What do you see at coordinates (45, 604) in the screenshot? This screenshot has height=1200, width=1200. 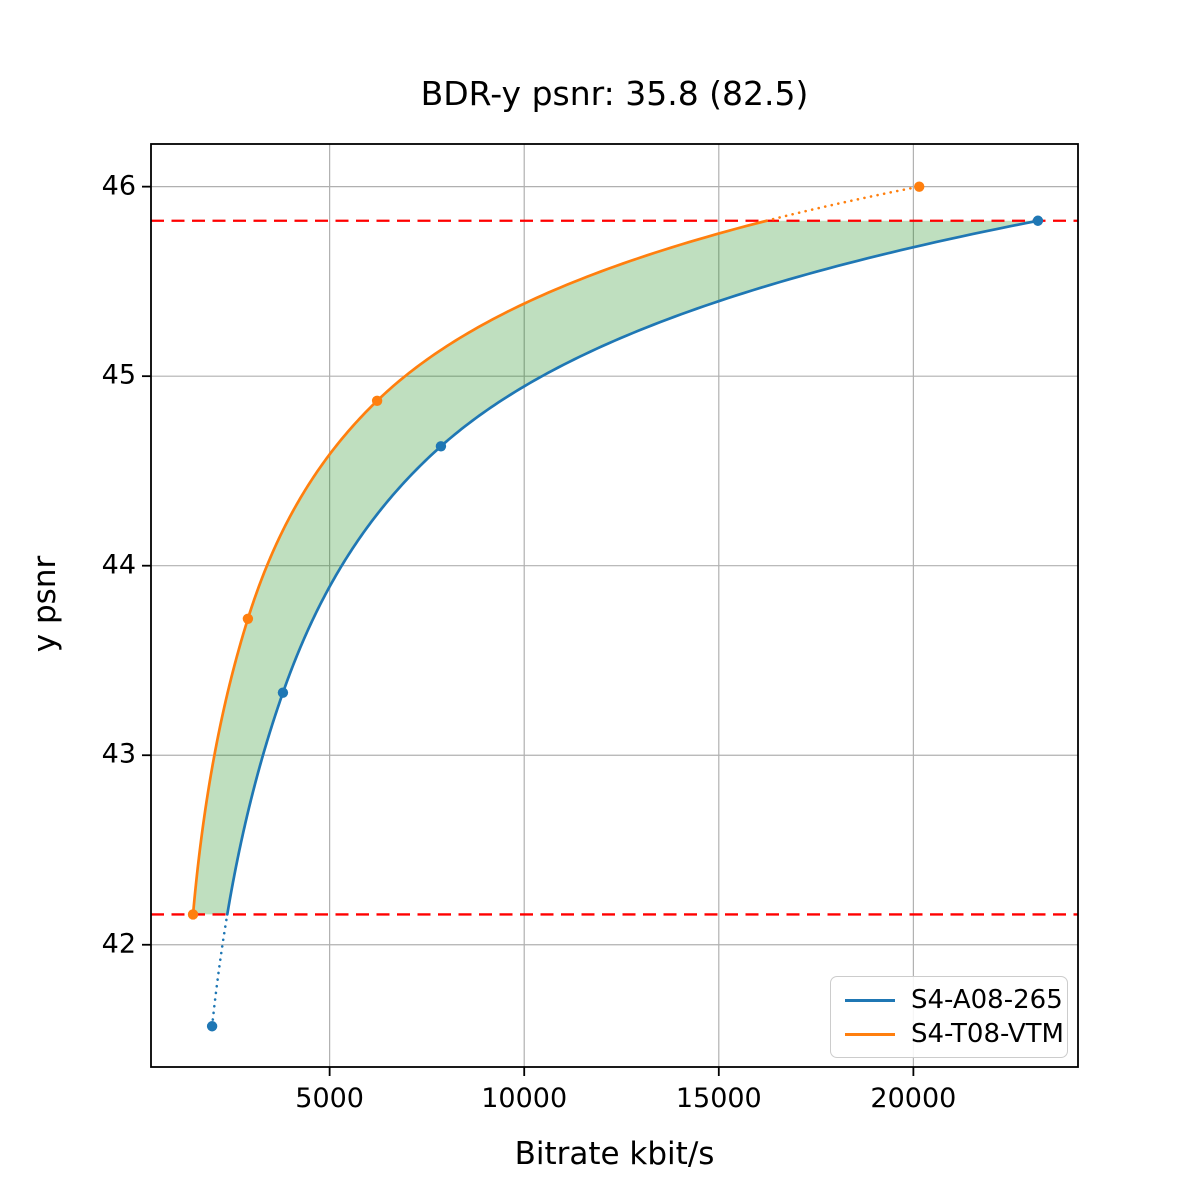 I see `y-axis-label: y psnr` at bounding box center [45, 604].